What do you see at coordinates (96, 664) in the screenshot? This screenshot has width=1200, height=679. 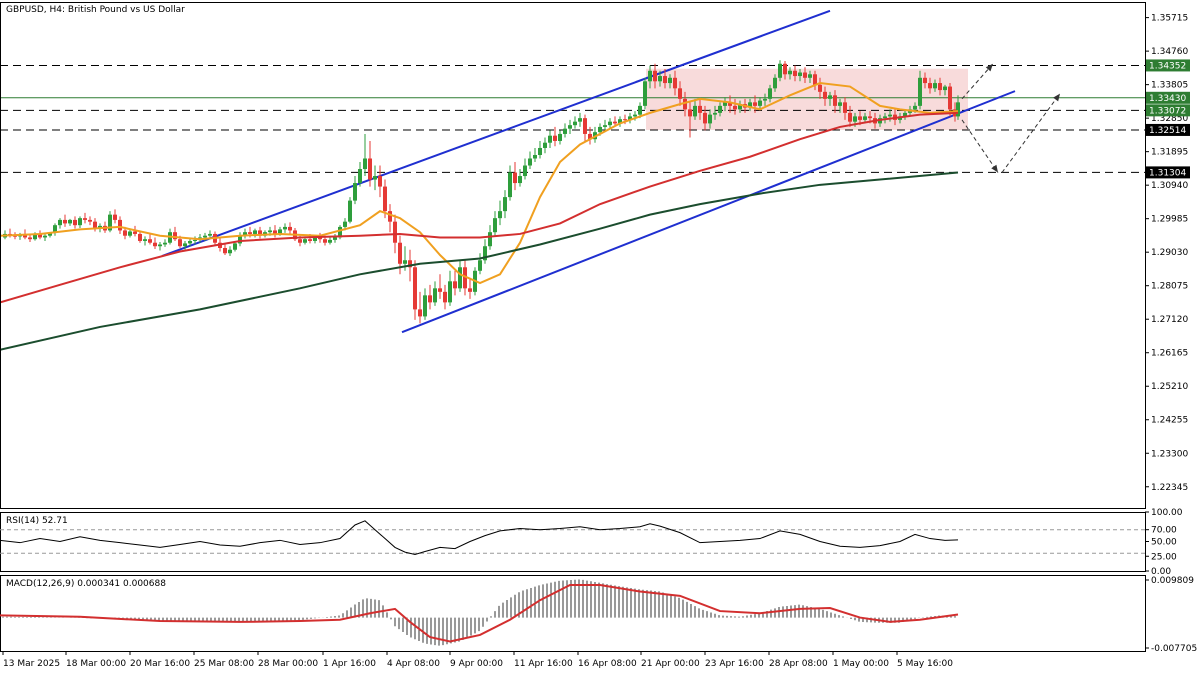 I see `time-axis-label: 18 Mar 00:00` at bounding box center [96, 664].